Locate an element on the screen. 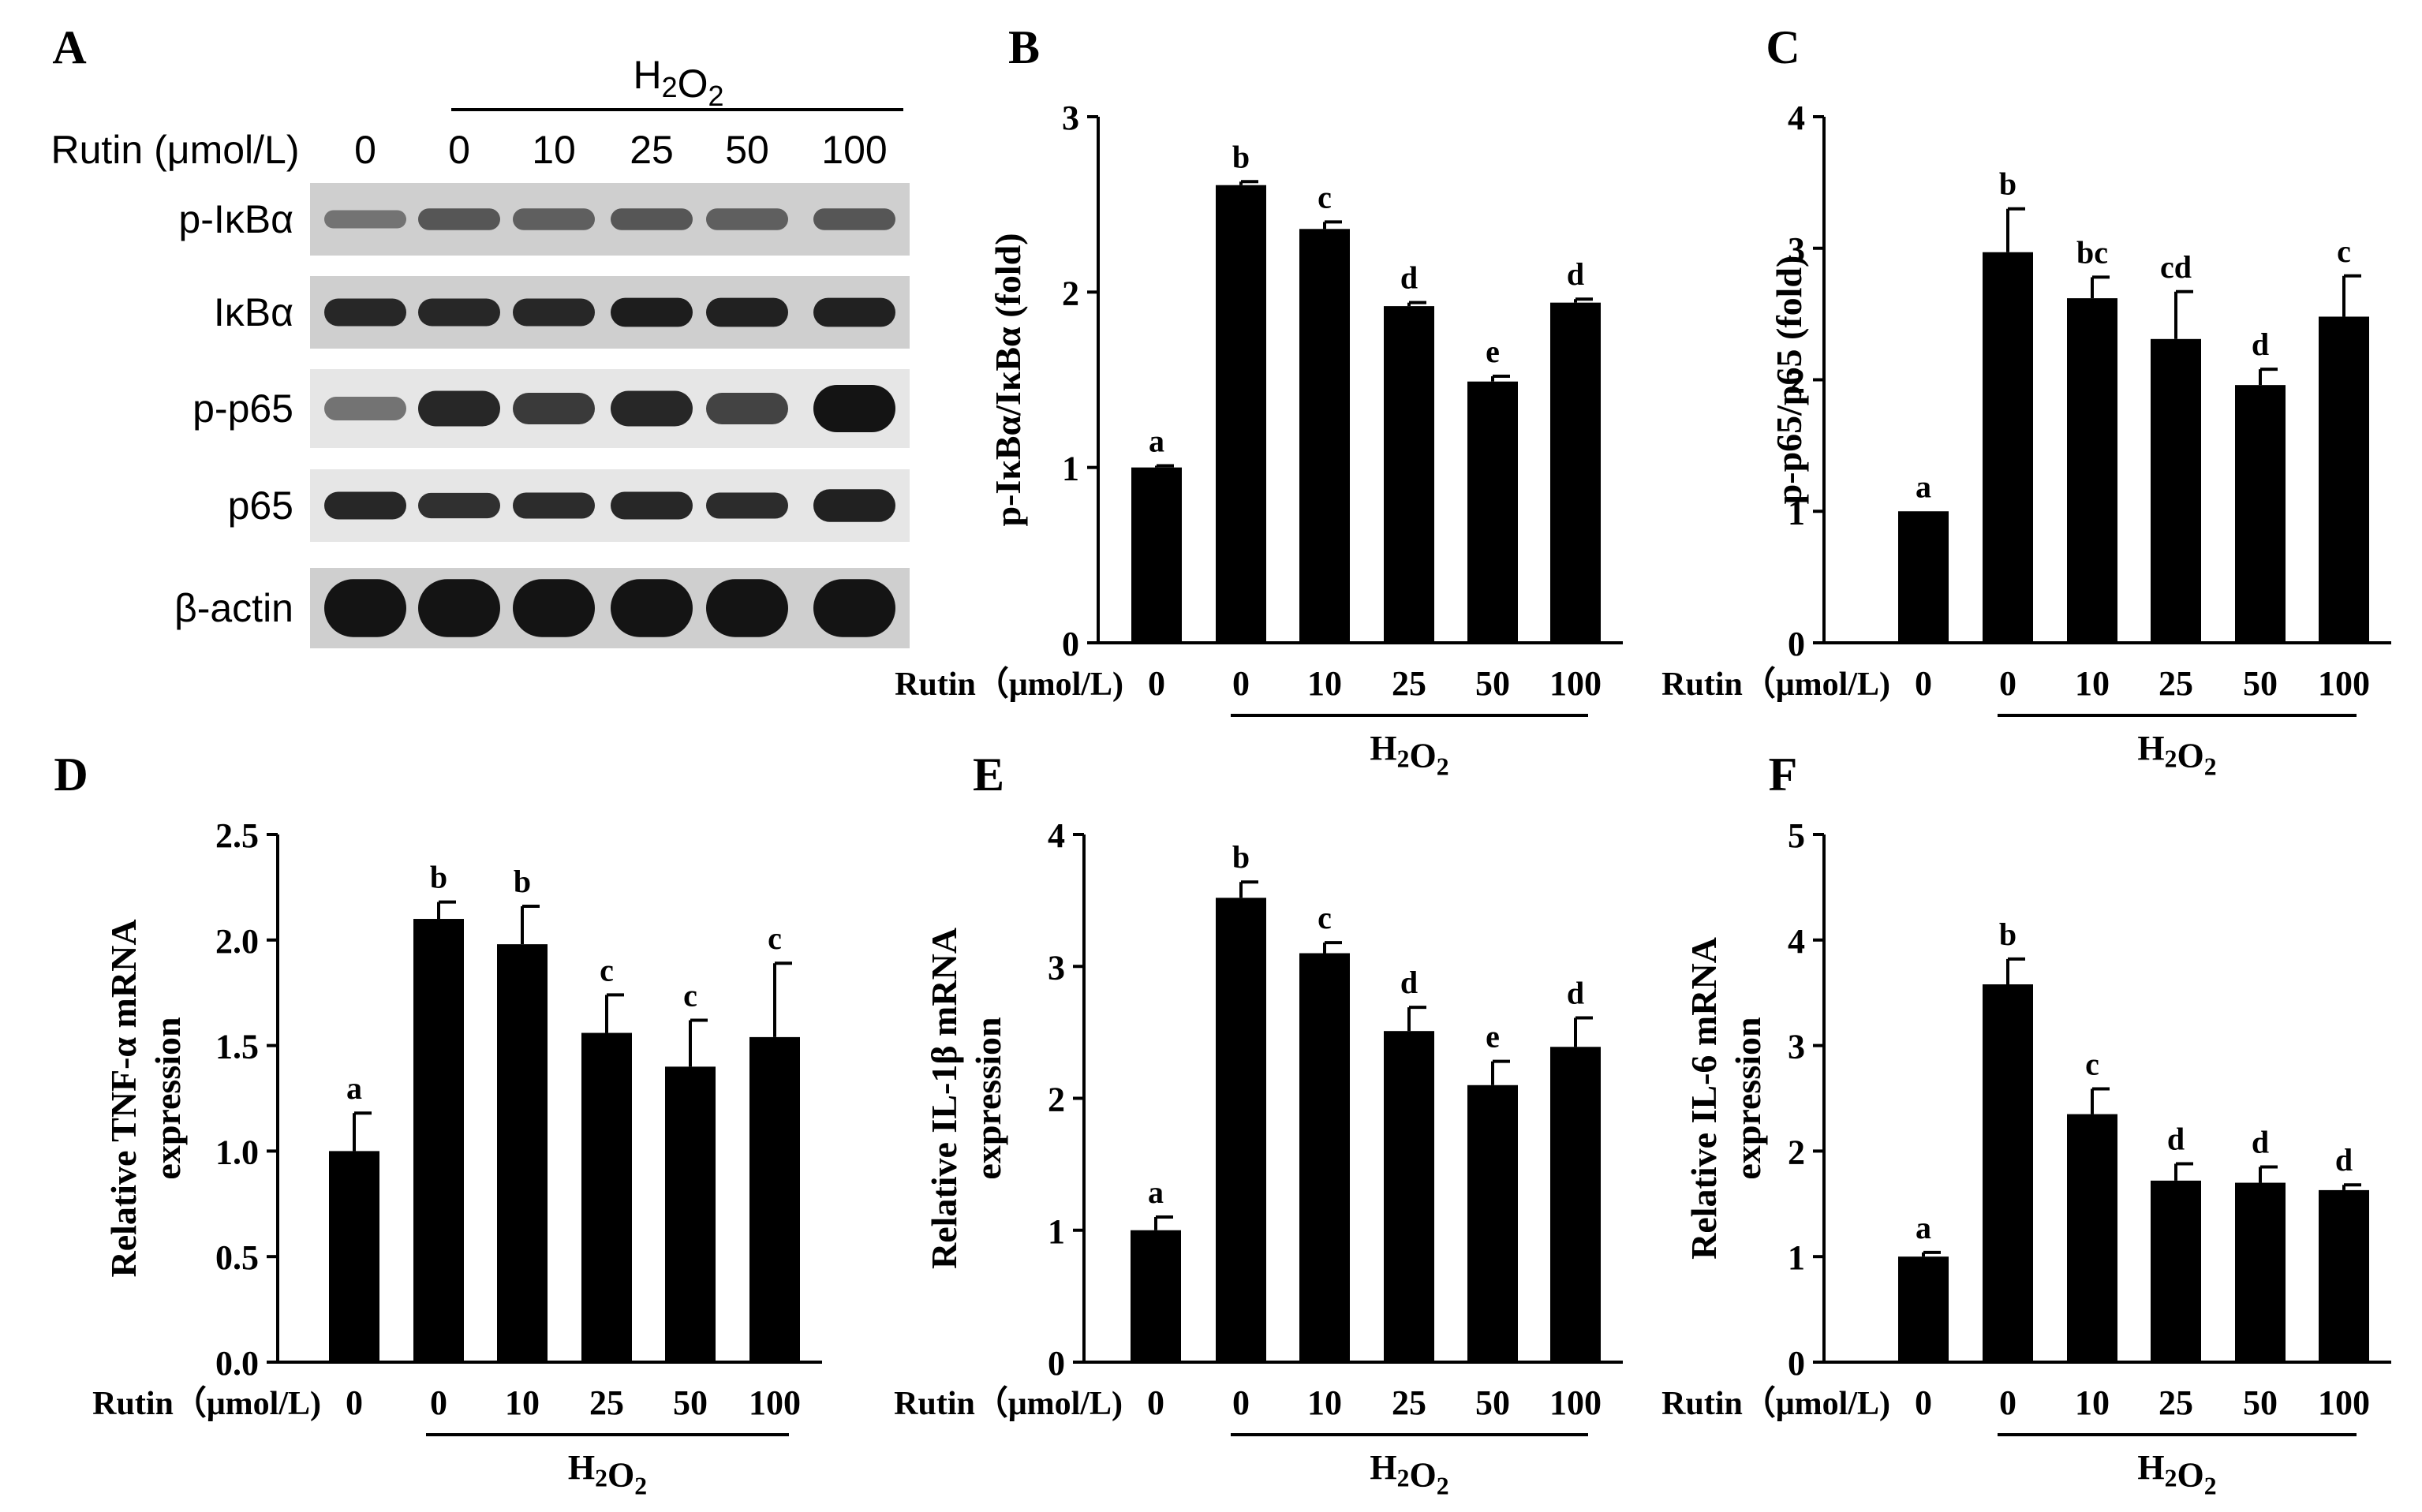  y-tick-label: 2.0 is located at coordinates (237, 941).